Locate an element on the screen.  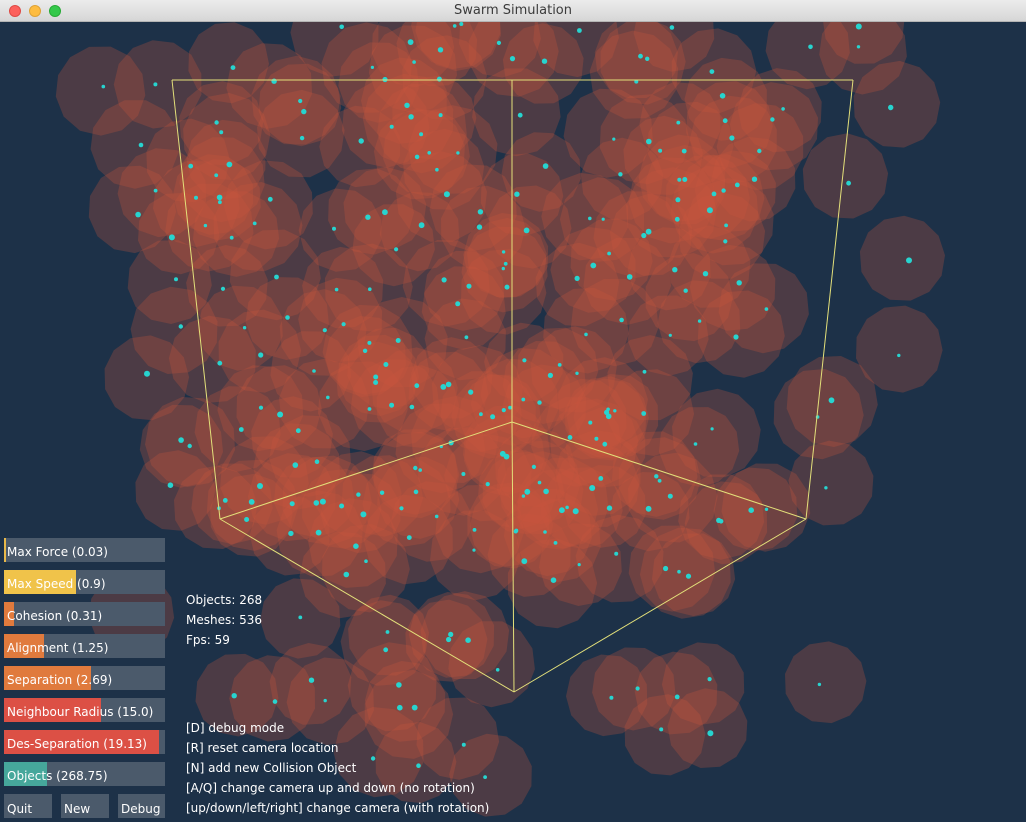
neighbour-radius-slider: Neighbour Radius (15.0) is located at coordinates (84, 710).